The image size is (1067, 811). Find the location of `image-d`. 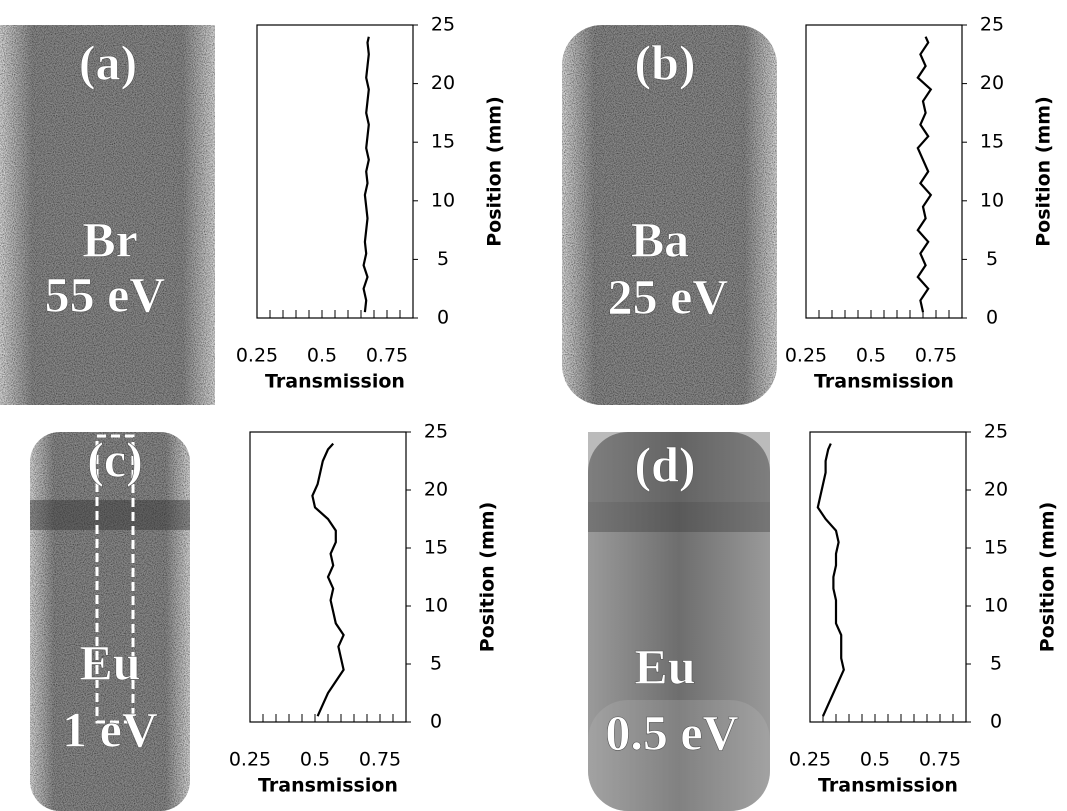

image-d is located at coordinates (679, 621).